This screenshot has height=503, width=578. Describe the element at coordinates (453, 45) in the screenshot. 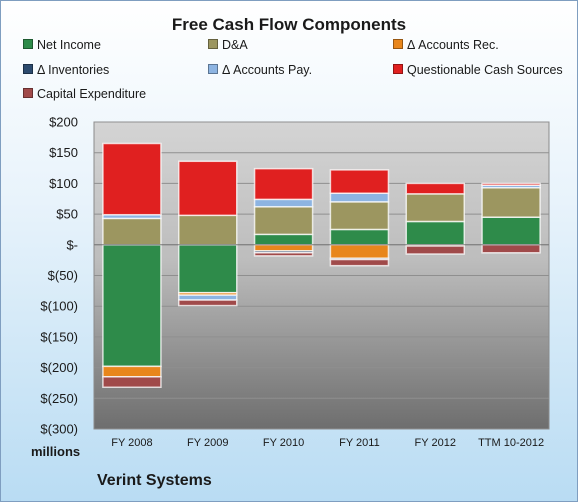

I see `legend-label: Δ Accounts Rec.` at that location.